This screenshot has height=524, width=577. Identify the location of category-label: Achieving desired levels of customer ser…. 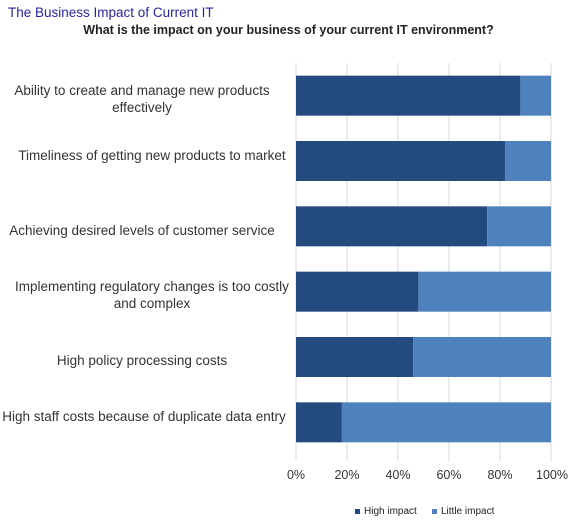
(142, 230).